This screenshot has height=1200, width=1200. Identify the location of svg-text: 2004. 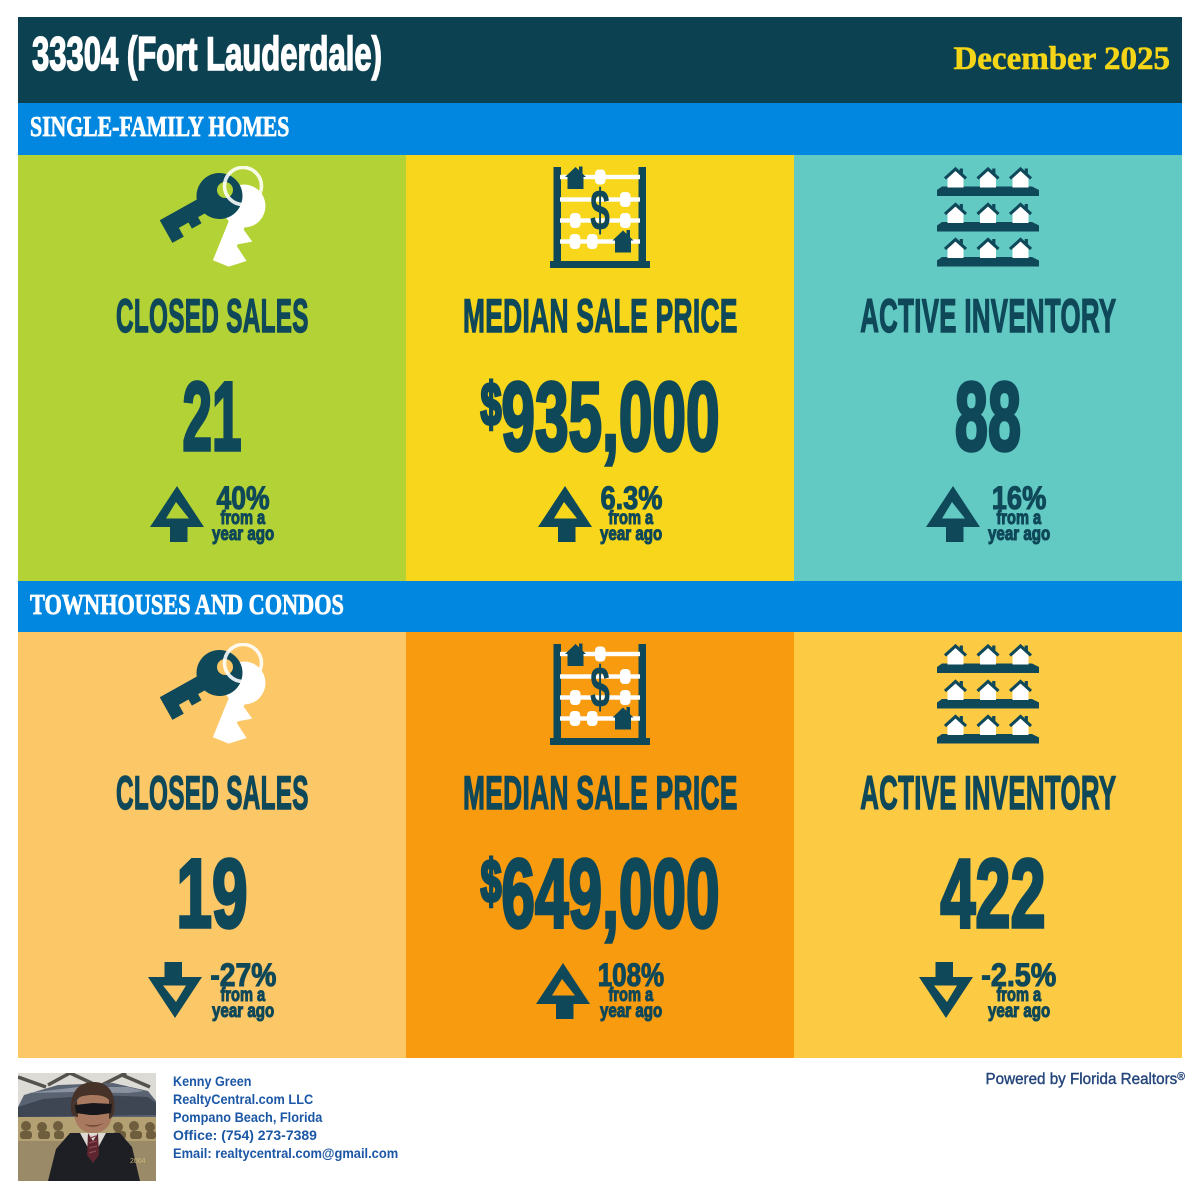
(138, 1161).